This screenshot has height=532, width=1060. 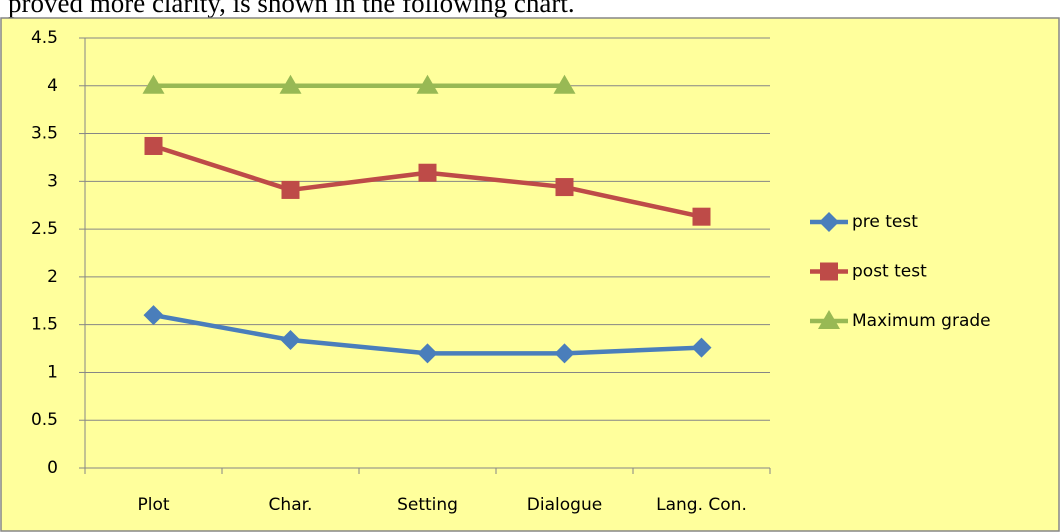 What do you see at coordinates (291, 505) in the screenshot?
I see `x-tick-label: Char.` at bounding box center [291, 505].